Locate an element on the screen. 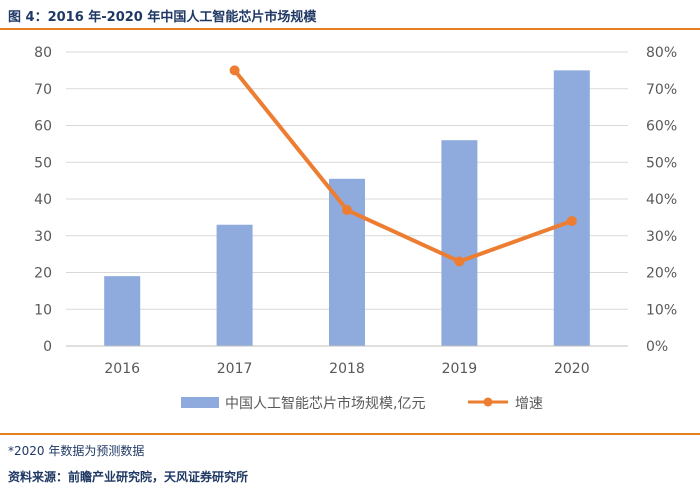  y2-tick-label: 0% is located at coordinates (657, 347).